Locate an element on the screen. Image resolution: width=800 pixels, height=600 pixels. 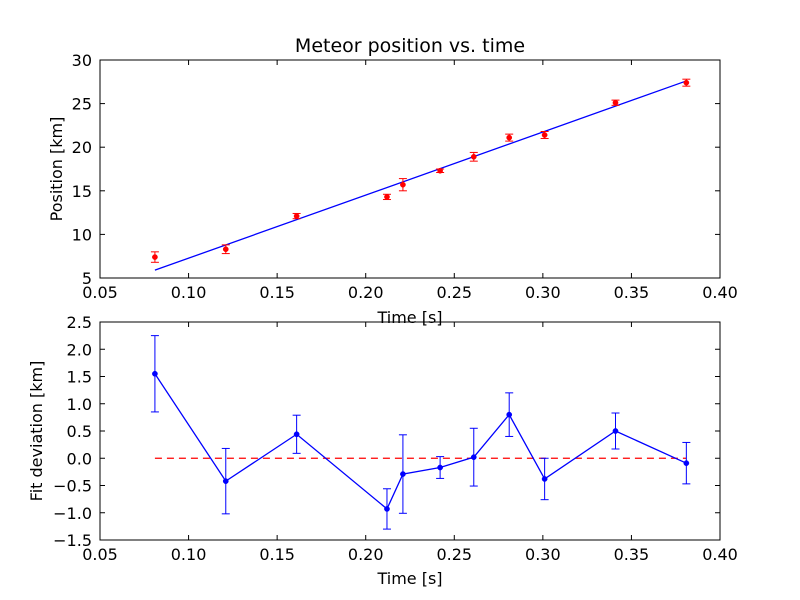
y-tick-label: −0.5 is located at coordinates (72, 486).